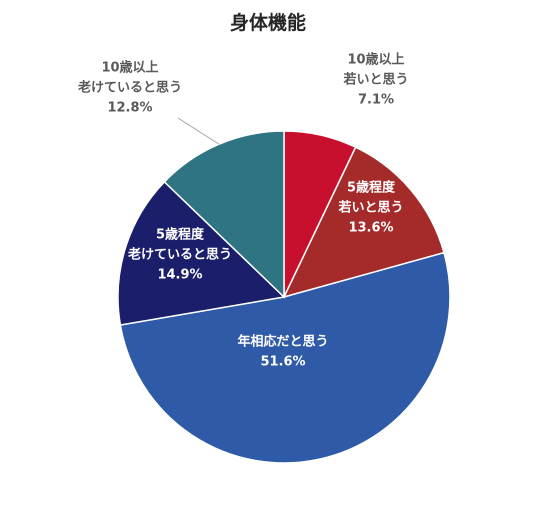 This screenshot has width=536, height=518. Describe the element at coordinates (198, 131) in the screenshot. I see `leader-line` at that location.